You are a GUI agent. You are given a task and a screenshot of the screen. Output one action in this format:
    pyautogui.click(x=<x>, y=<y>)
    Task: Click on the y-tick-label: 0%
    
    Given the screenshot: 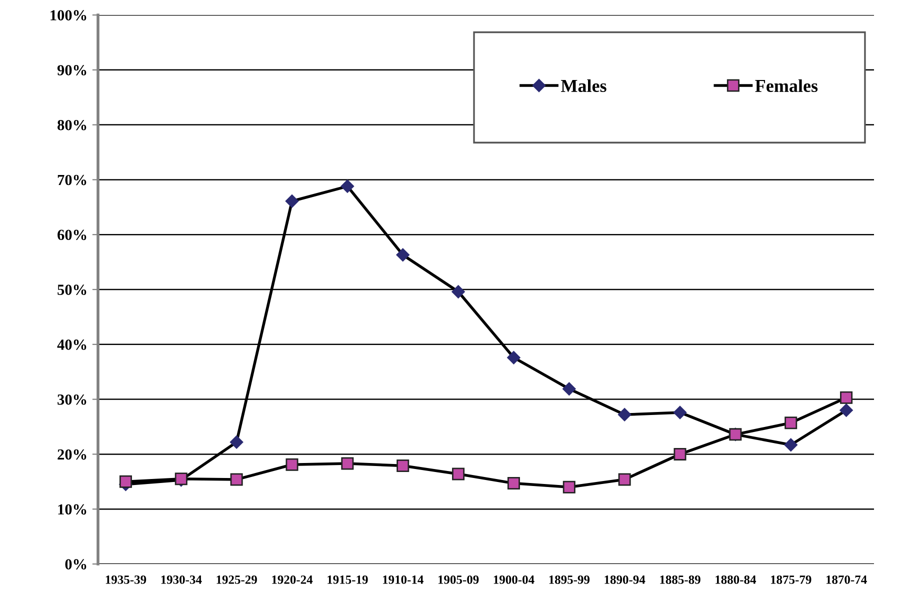 What is the action you would take?
    pyautogui.click(x=75, y=564)
    